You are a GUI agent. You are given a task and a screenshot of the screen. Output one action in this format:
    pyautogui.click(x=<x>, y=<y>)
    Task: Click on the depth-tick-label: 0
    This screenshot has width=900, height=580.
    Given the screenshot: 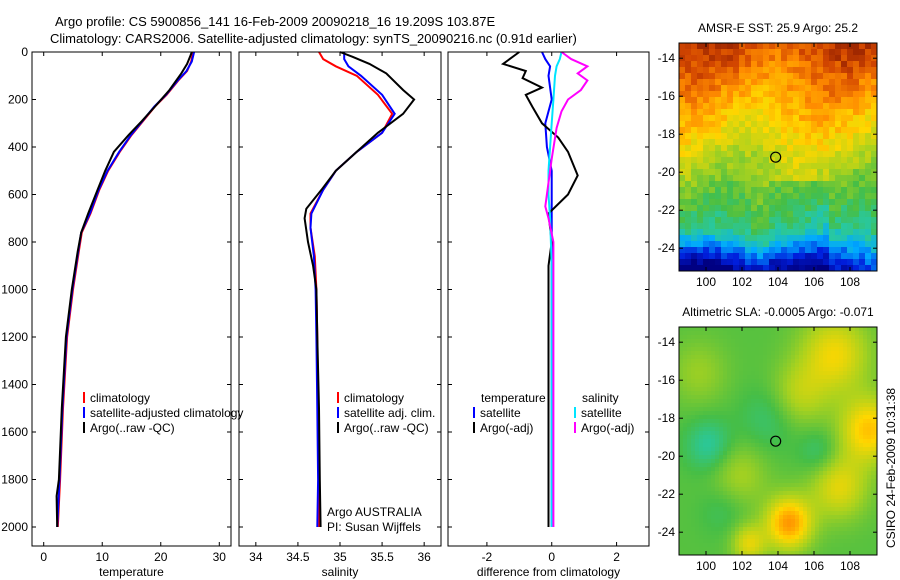 What is the action you would take?
    pyautogui.click(x=24, y=52)
    